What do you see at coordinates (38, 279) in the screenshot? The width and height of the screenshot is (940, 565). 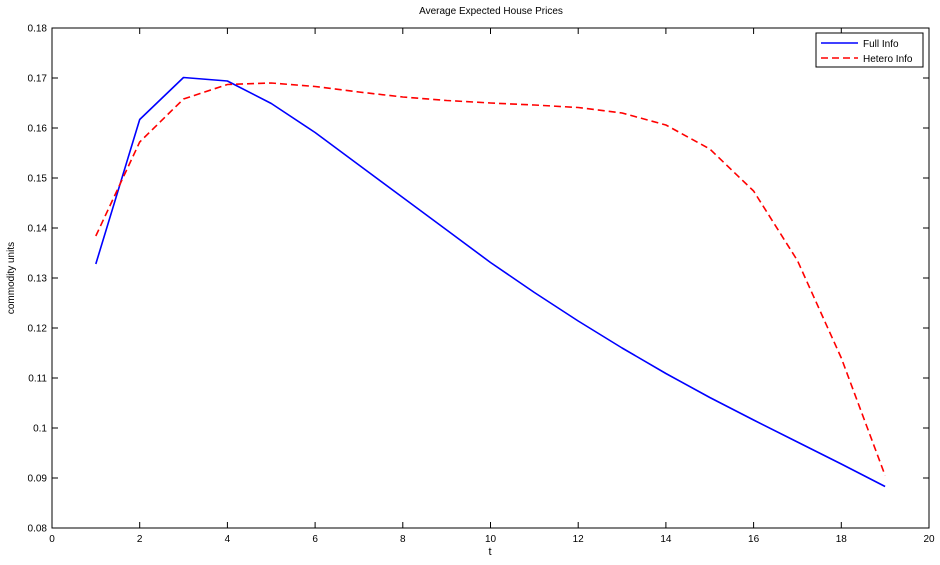 I see `y-tick-label: 0.13` at bounding box center [38, 279].